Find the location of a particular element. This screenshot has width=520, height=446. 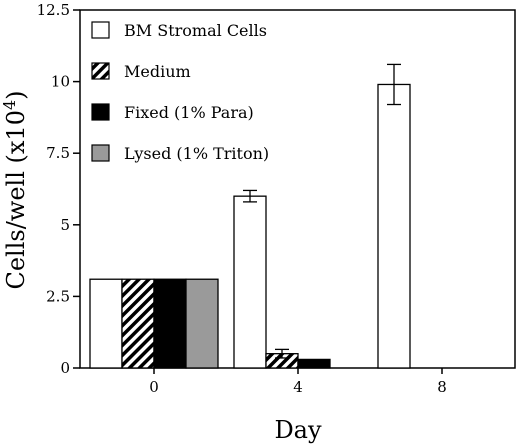

legend-label: Medium is located at coordinates (157, 71).